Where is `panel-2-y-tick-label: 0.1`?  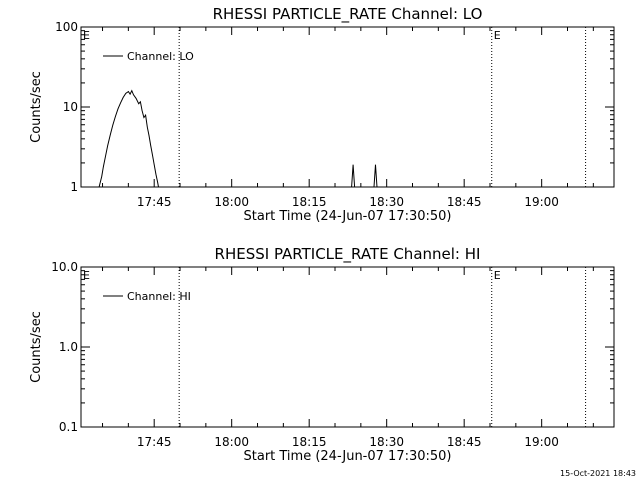
panel-2-y-tick-label: 0.1 is located at coordinates (68, 427).